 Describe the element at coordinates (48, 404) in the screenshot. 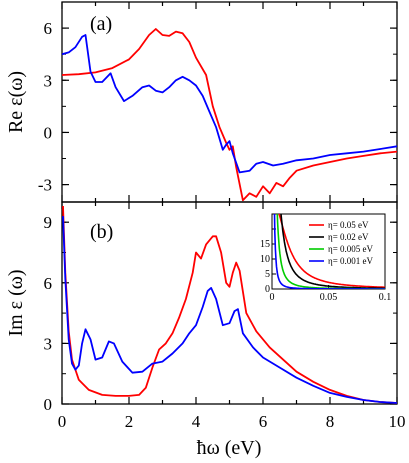

I see `panel-b-y-tick-label: 0` at that location.